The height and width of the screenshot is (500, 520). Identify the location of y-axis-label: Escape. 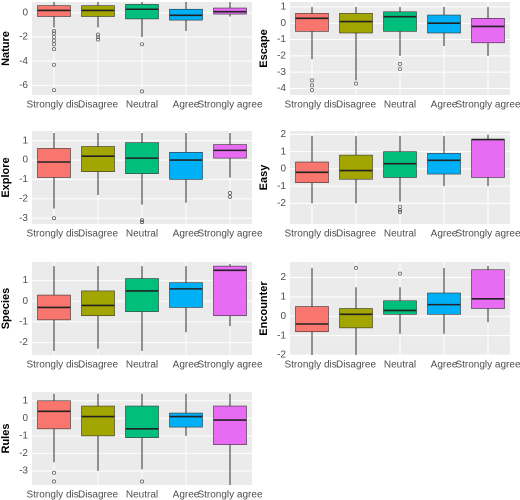
(264, 48).